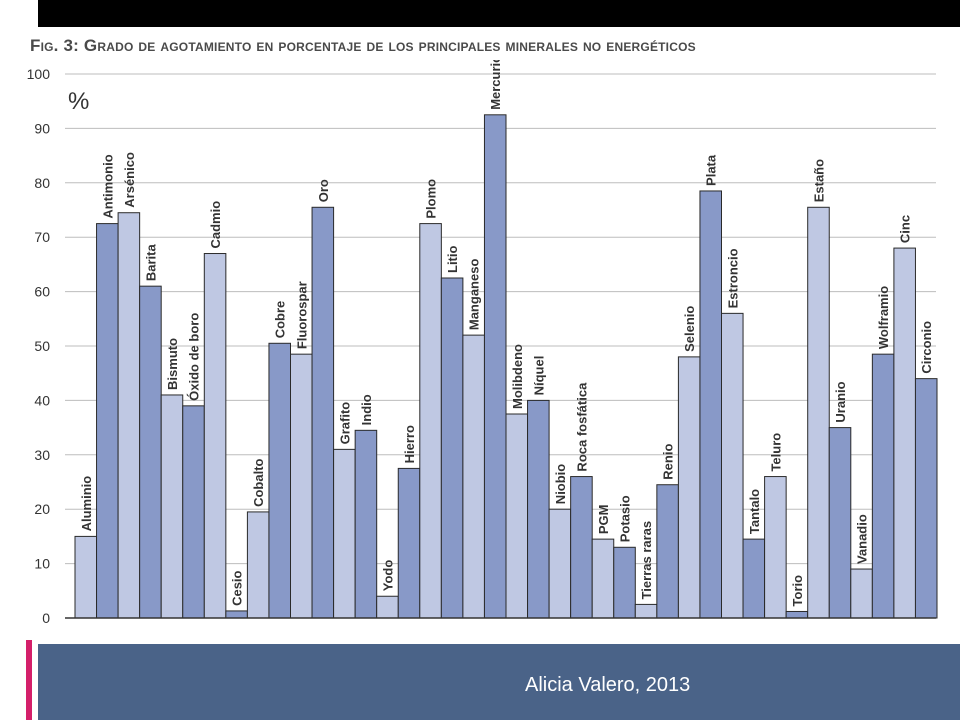 The width and height of the screenshot is (960, 720). Describe the element at coordinates (495, 85) in the screenshot. I see `bar-label: Mercurio` at that location.